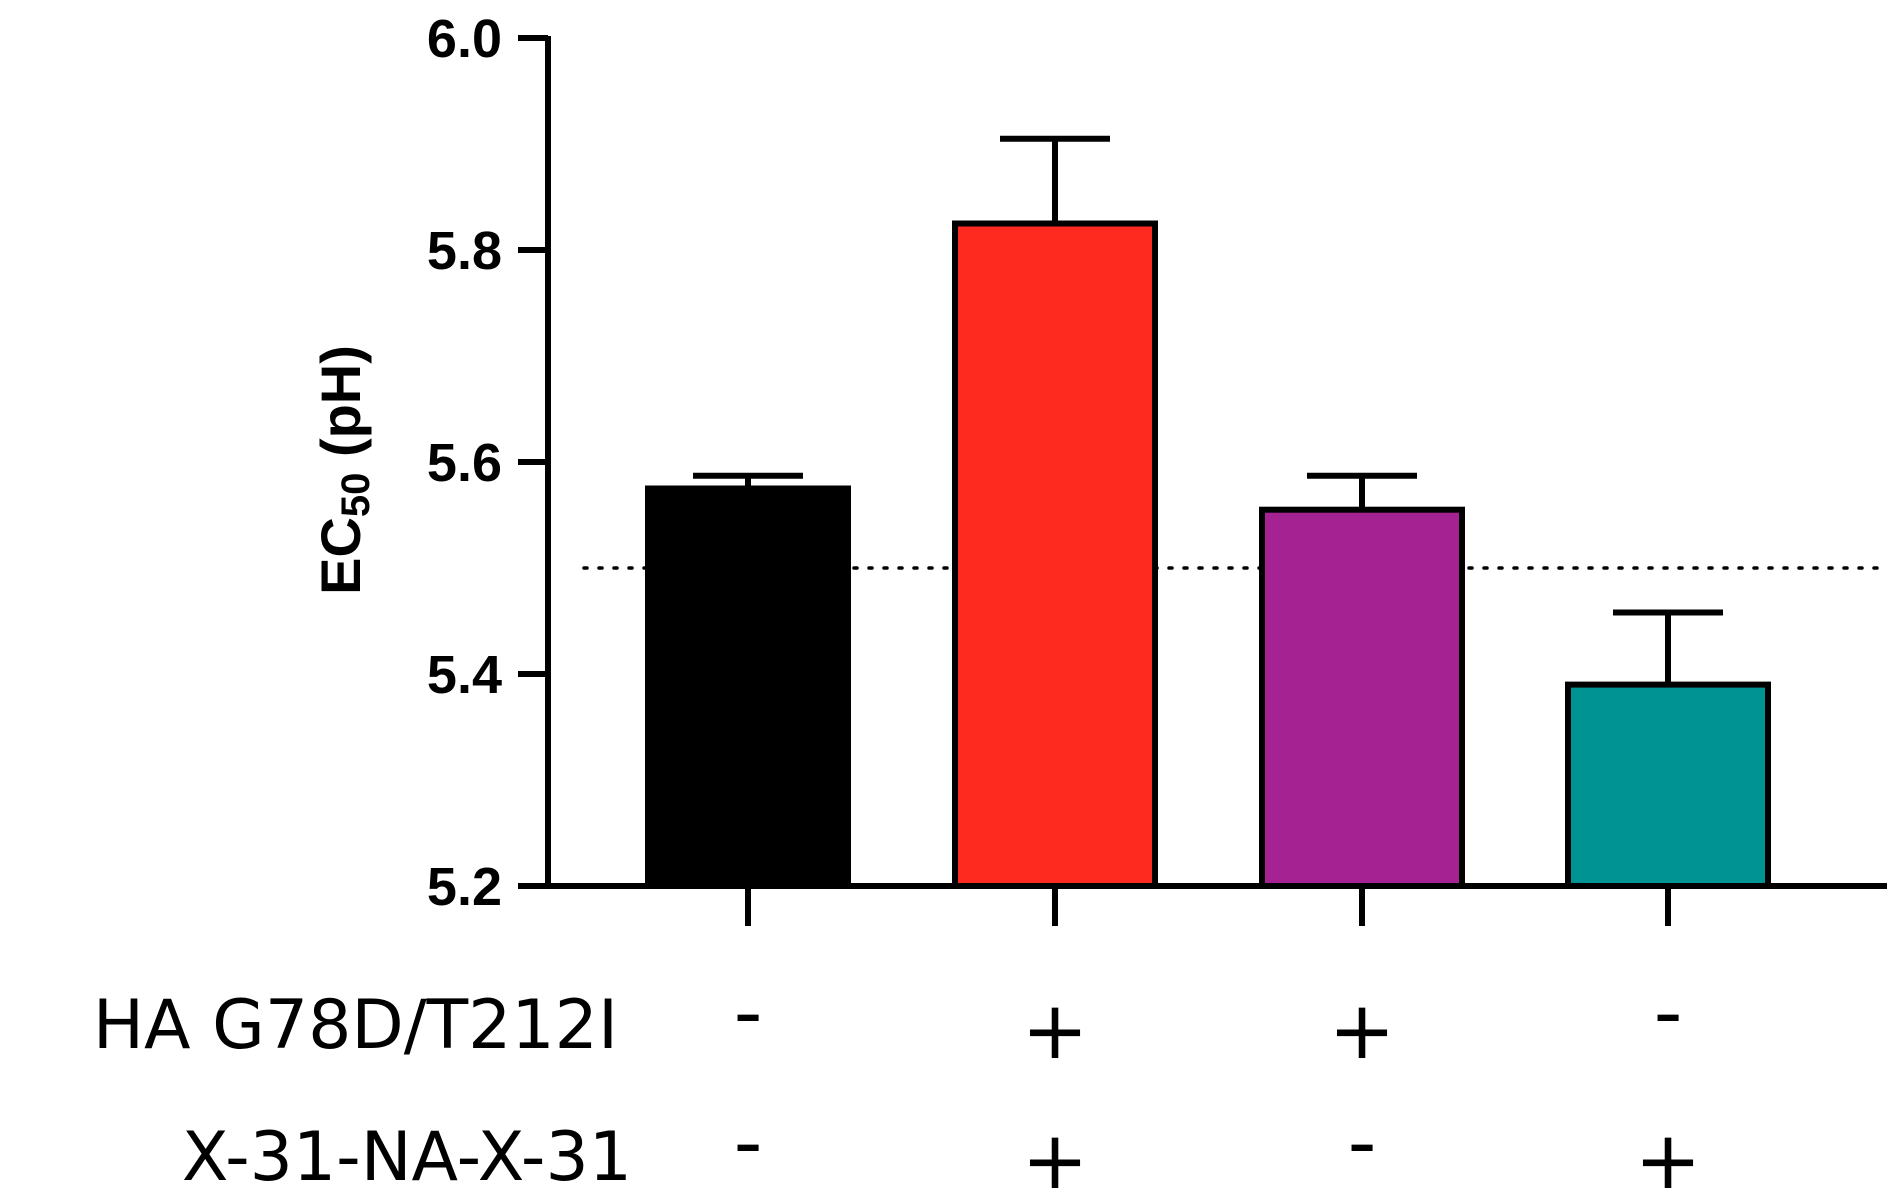  I want to click on condition-row-ha: - + + -, so click(1208, 1021).